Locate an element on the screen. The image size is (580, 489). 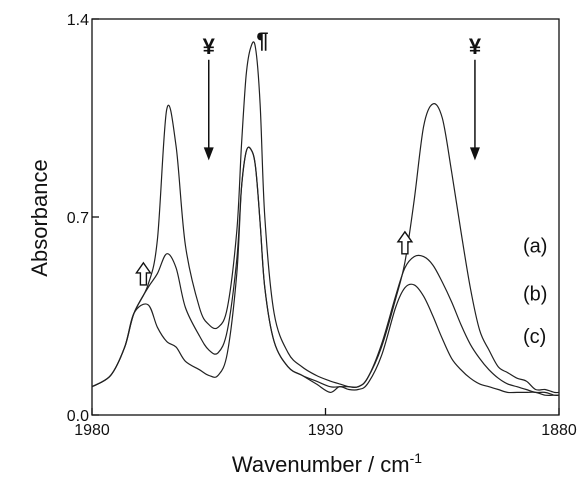
y-tick-label: 0.0 is located at coordinates (78, 416).